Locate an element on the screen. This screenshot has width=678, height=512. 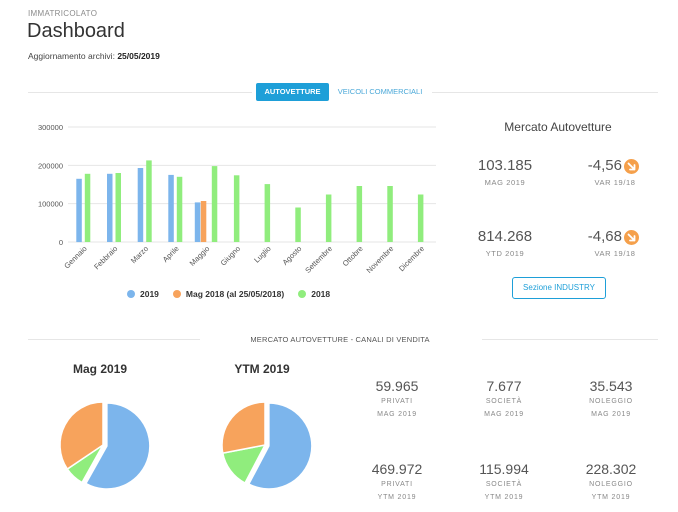
stat-privati-ytm-label: PRIVATI is located at coordinates (397, 484).